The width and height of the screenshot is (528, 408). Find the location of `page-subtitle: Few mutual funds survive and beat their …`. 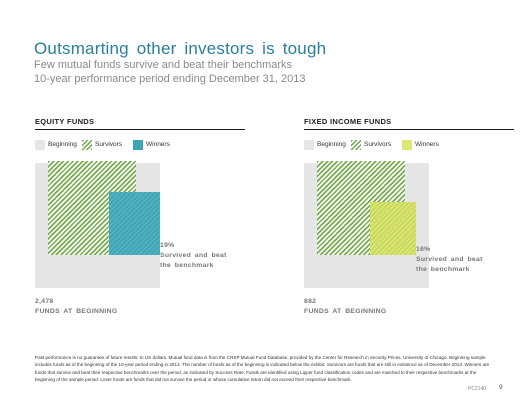

page-subtitle: Few mutual funds survive and beat their … is located at coordinates (170, 72).